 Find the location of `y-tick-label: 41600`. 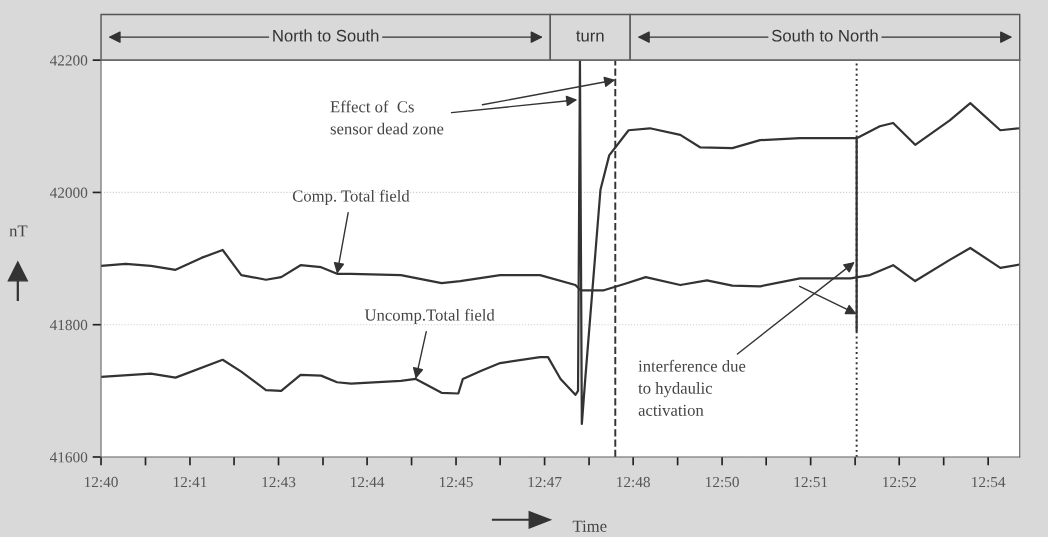

y-tick-label: 41600 is located at coordinates (68, 457).